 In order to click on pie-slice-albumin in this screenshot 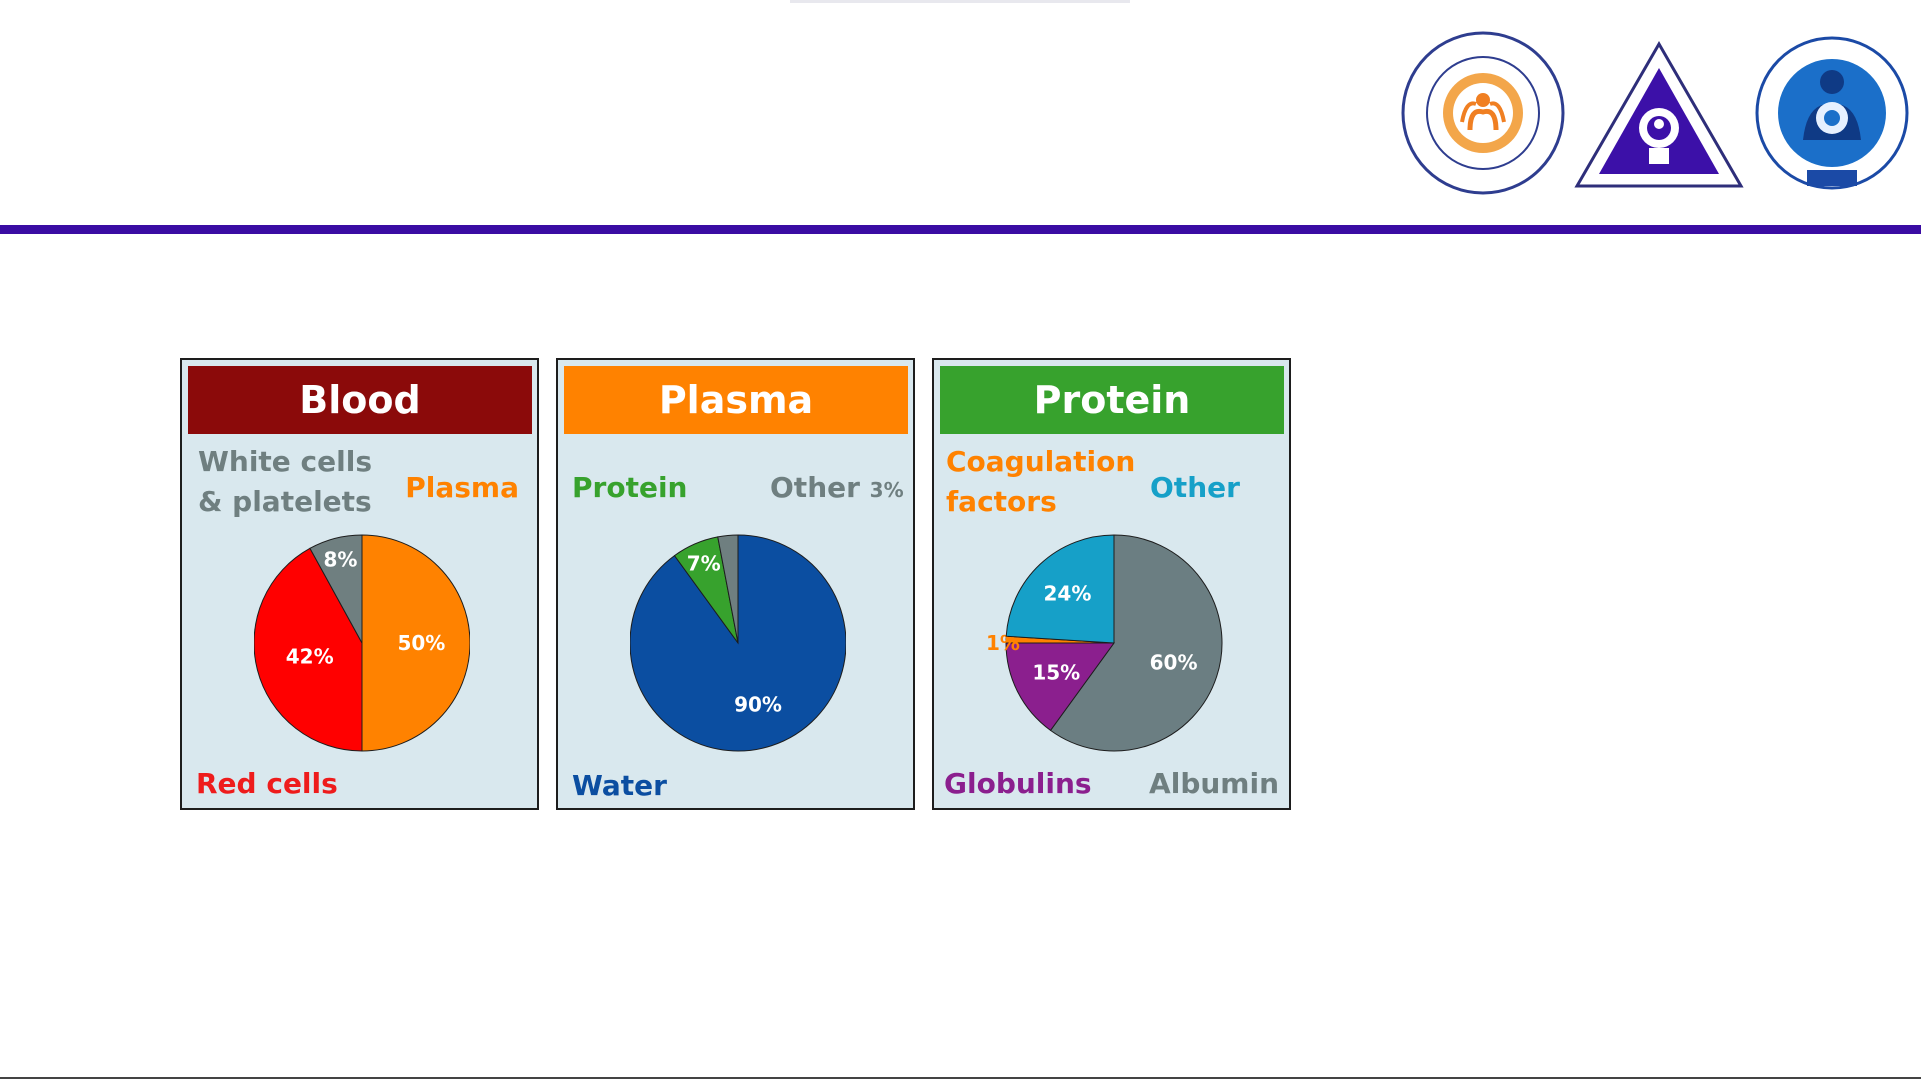, I will do `click(1136, 643)`.